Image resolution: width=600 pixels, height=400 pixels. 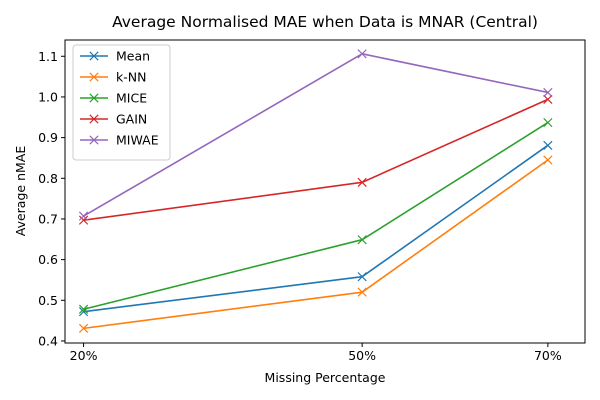 I want to click on legend-label: MIWAE, so click(x=137, y=140).